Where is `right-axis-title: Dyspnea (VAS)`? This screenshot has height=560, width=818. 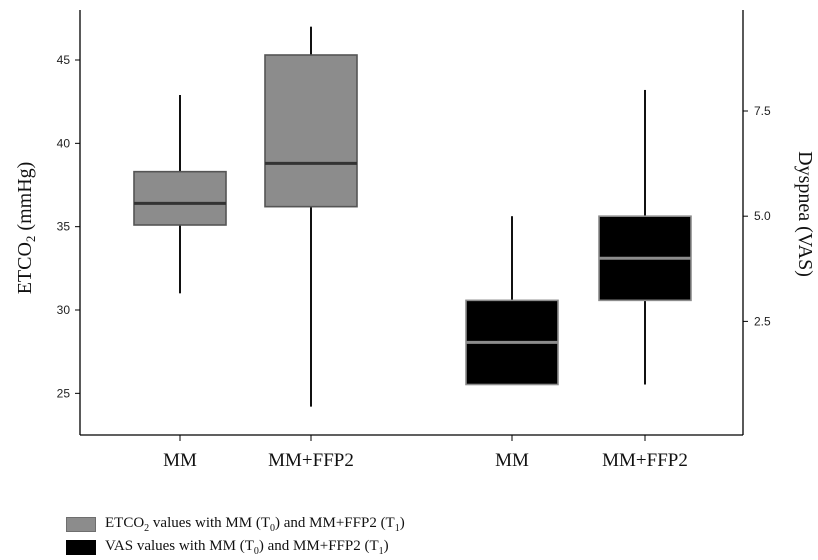 right-axis-title: Dyspnea (VAS) is located at coordinates (805, 214).